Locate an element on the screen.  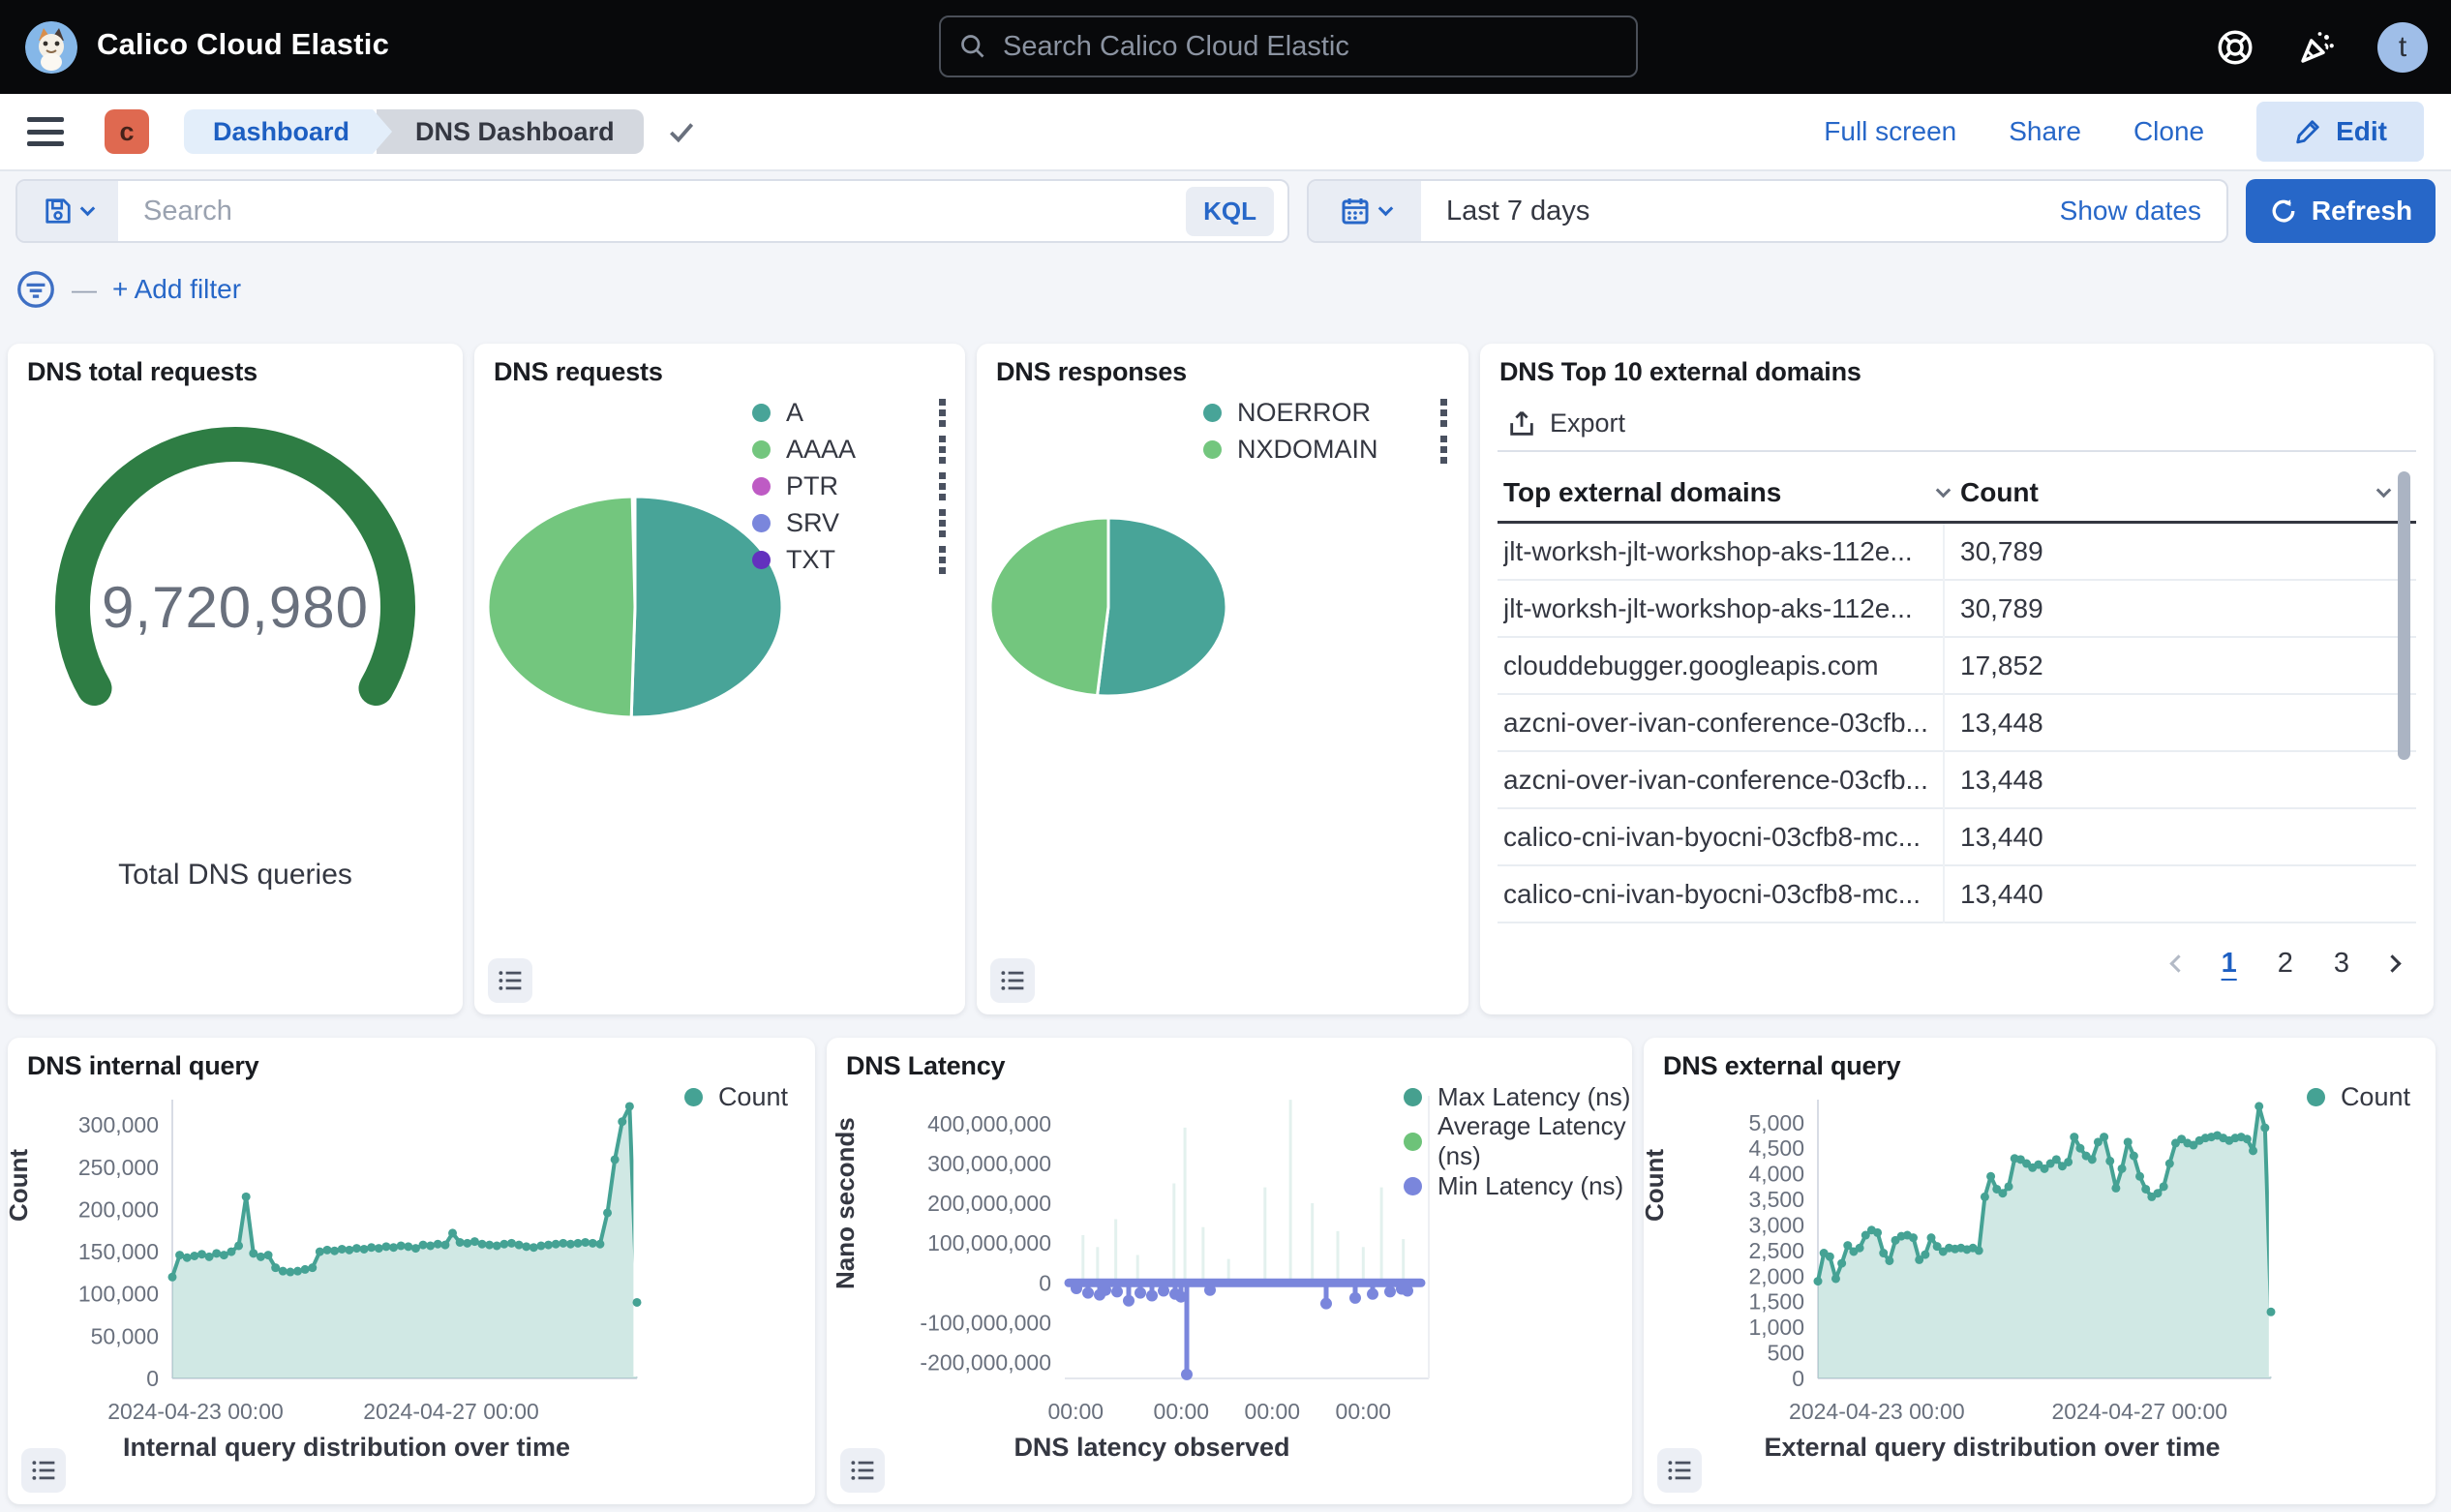
page-button-2: 2 is located at coordinates (2286, 964).